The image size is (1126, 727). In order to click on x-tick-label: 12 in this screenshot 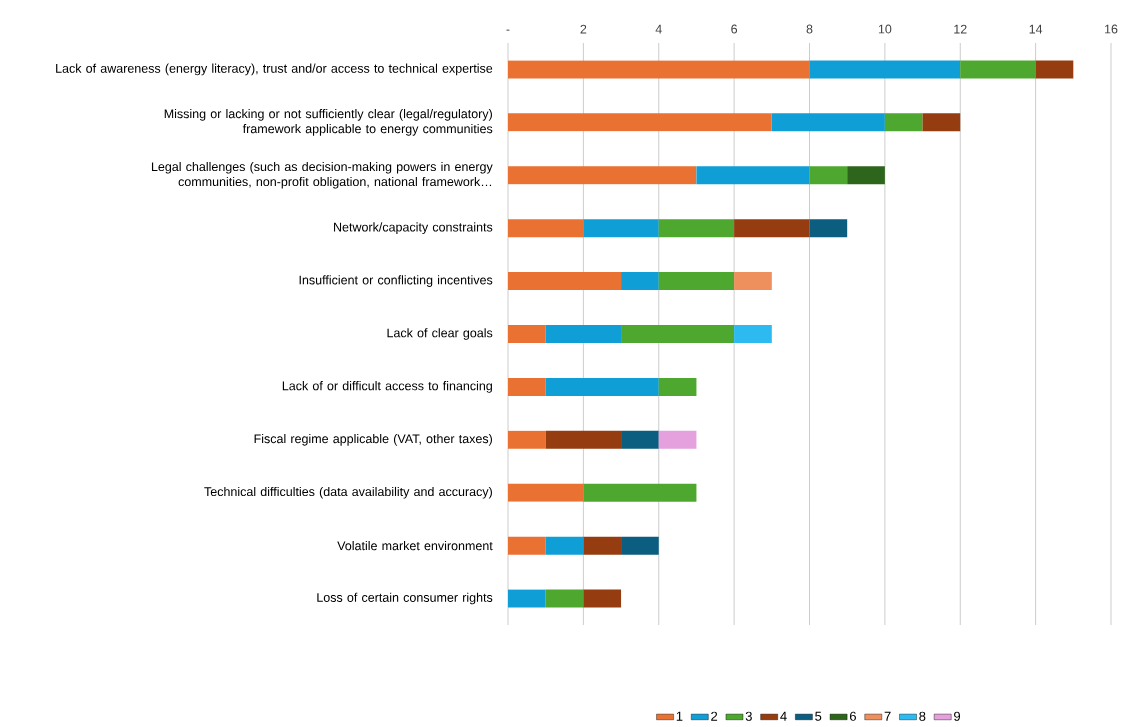, I will do `click(960, 29)`.